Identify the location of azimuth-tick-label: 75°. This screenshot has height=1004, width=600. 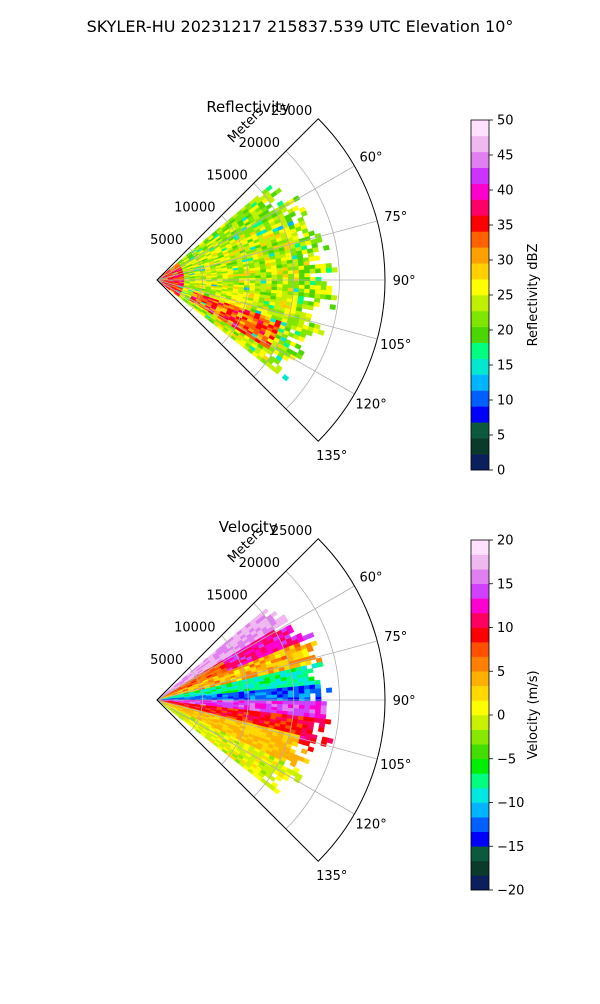
(395, 217).